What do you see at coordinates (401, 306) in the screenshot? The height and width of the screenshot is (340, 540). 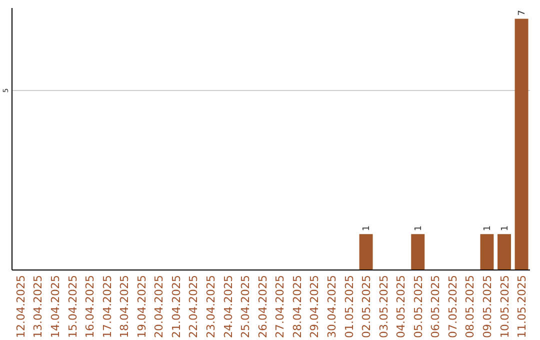 I see `x-tick-label: 04.05.2025` at bounding box center [401, 306].